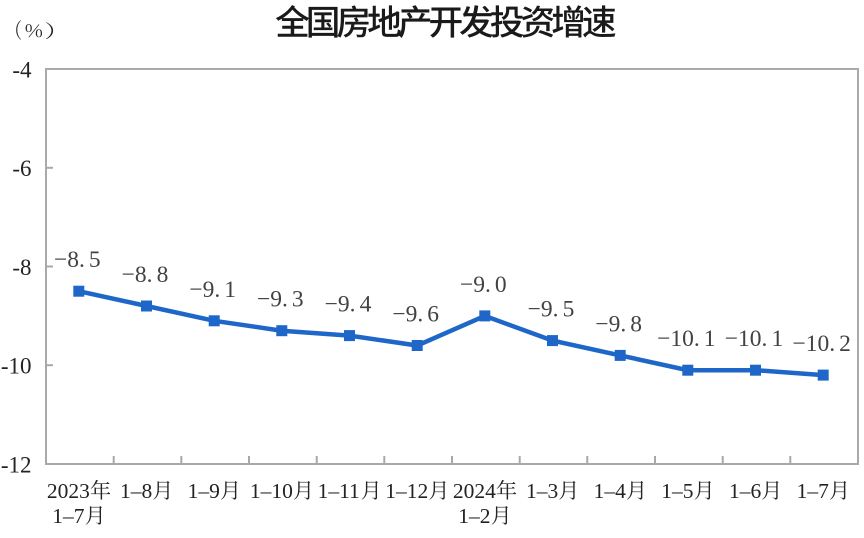 The image size is (864, 538). Describe the element at coordinates (339, 491) in the screenshot. I see `svg-text: 1–11` at that location.